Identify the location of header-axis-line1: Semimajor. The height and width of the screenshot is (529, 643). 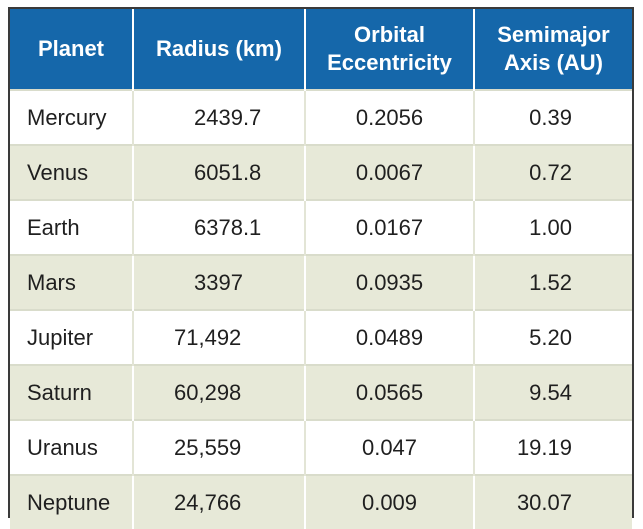
(553, 34).